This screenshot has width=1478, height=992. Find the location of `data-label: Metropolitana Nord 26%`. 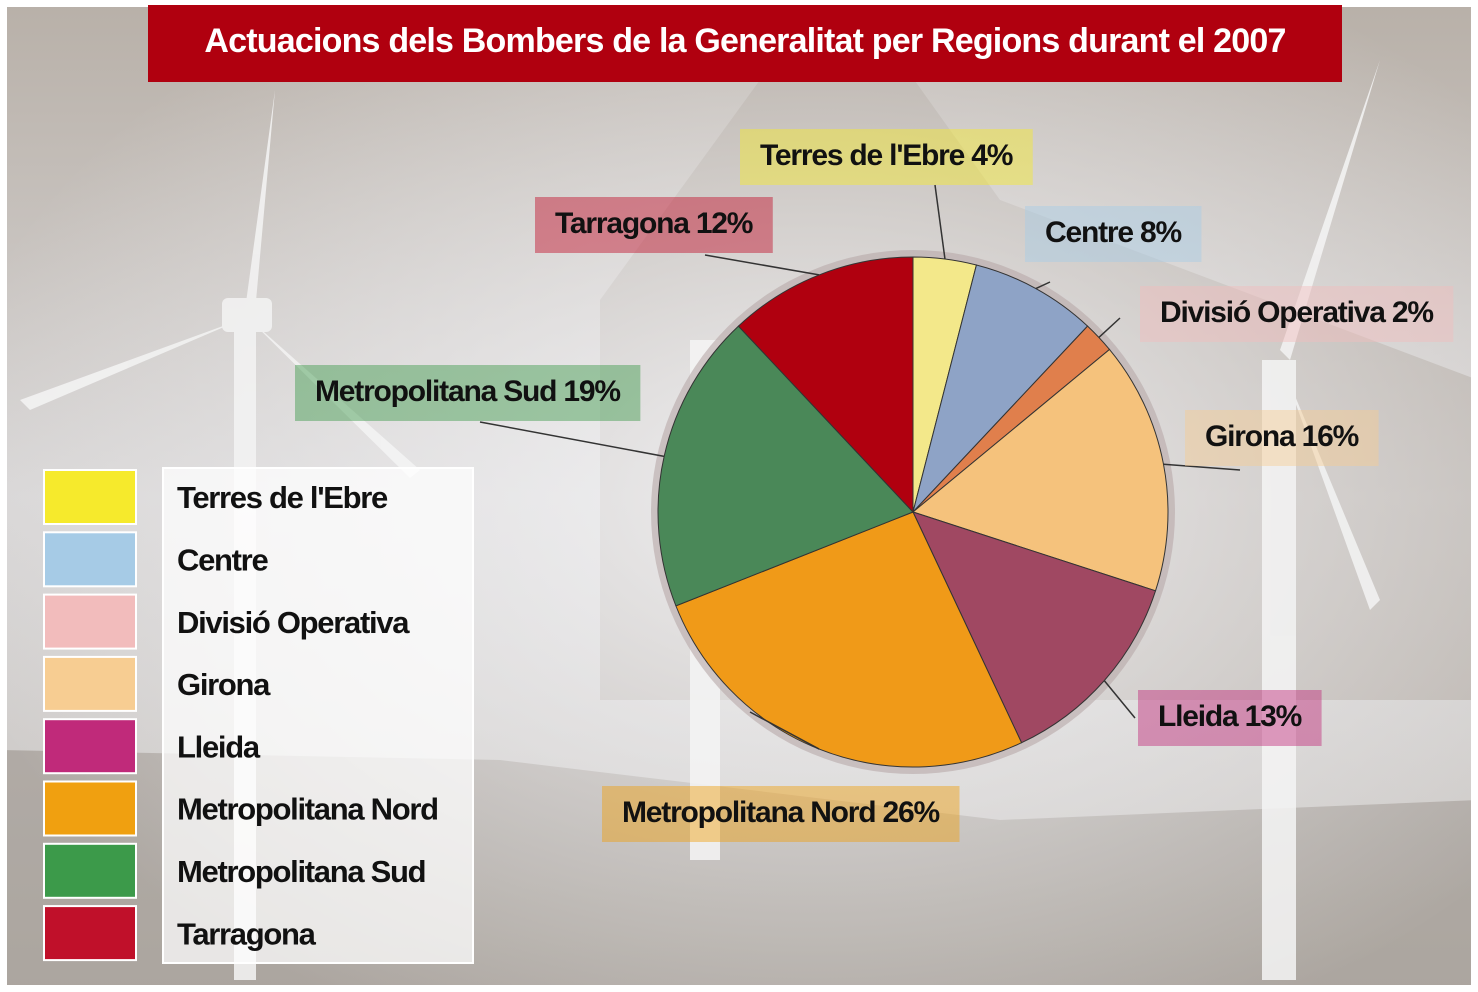

data-label: Metropolitana Nord 26% is located at coordinates (780, 812).